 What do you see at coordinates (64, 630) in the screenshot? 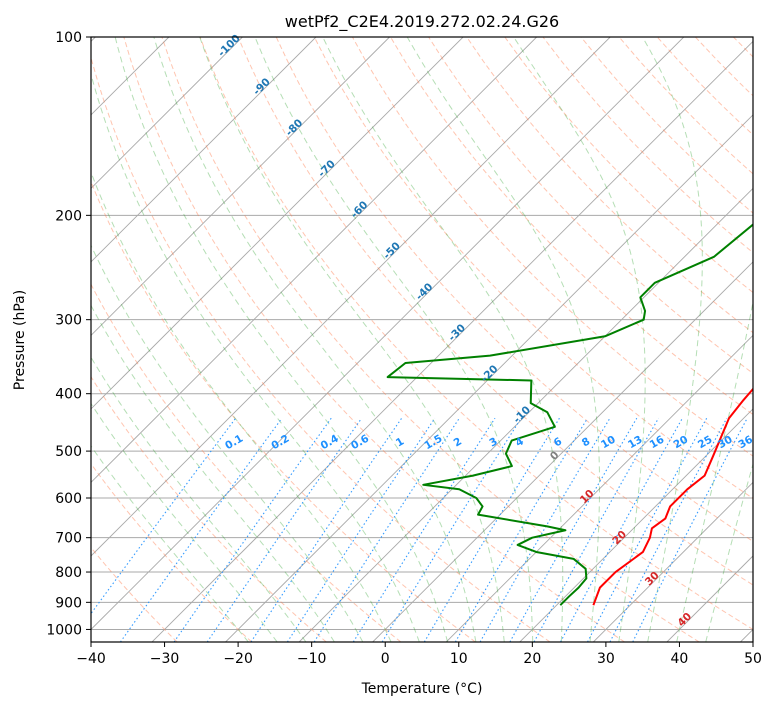
I see `y-tick-label: 1000` at bounding box center [64, 630].